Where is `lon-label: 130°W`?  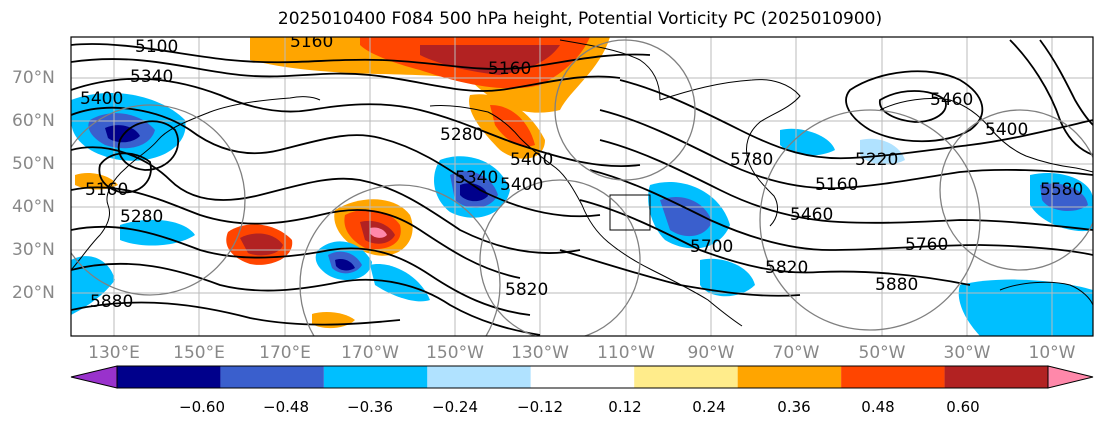
lon-label: 130°W is located at coordinates (540, 353).